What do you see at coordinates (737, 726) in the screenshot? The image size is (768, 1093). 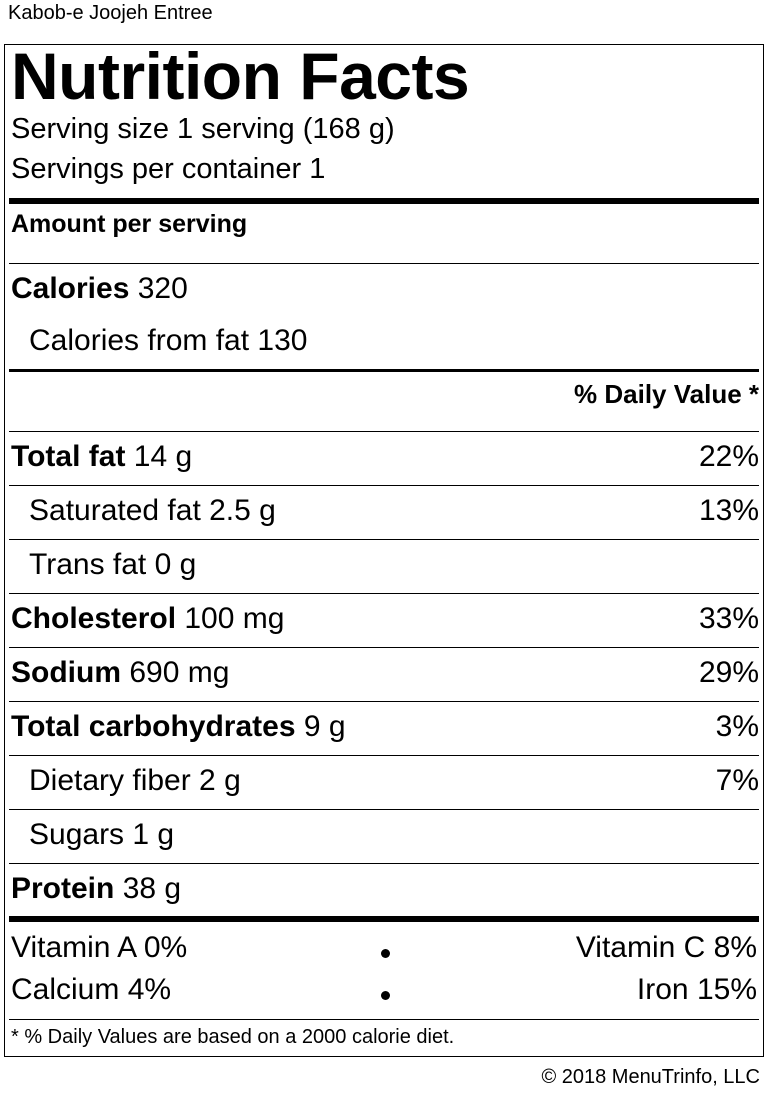 I see `nutrient-dv: 3%` at bounding box center [737, 726].